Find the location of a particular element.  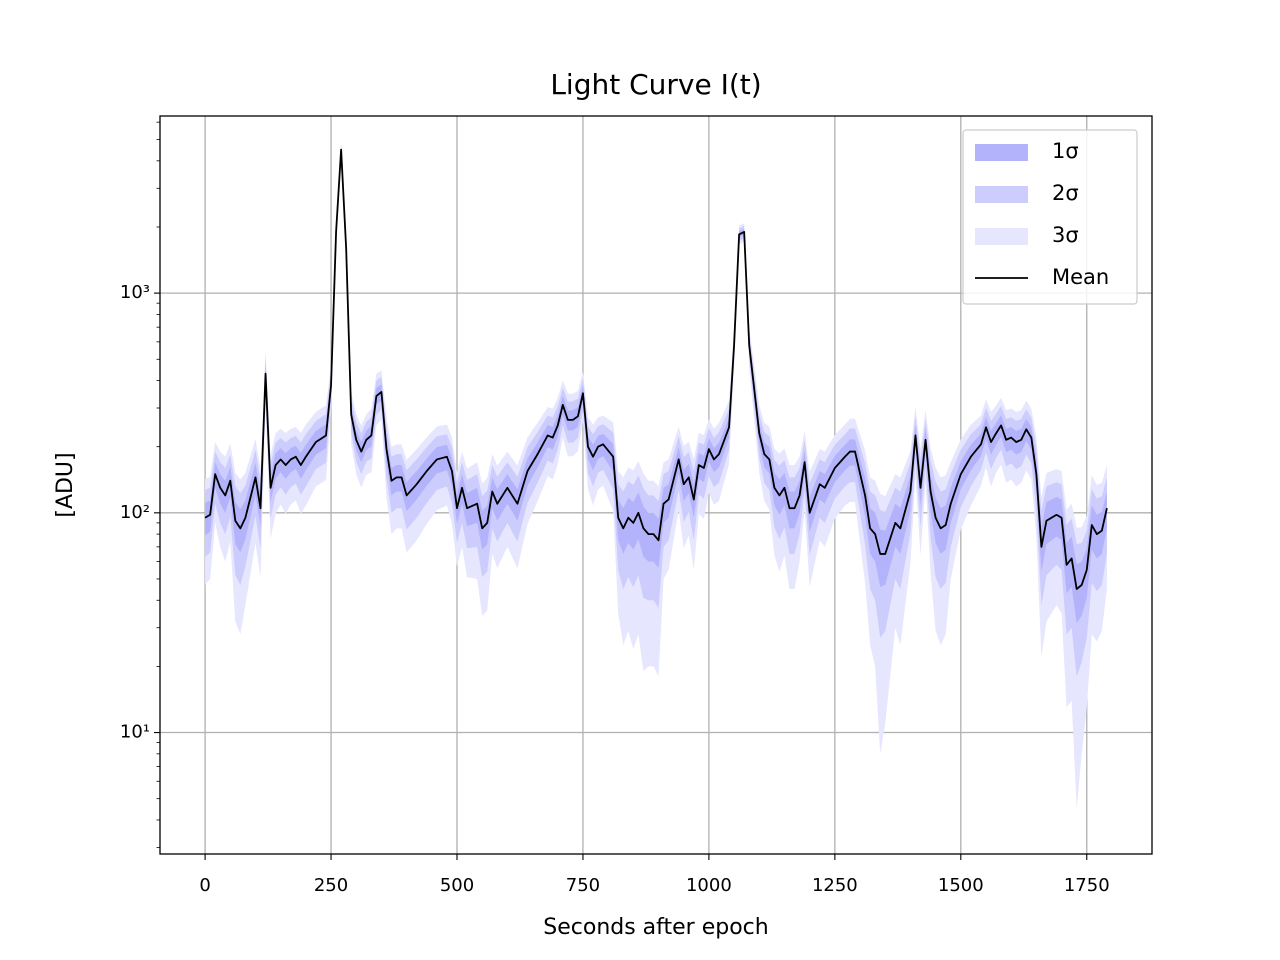

y-tick-label: 10¹ is located at coordinates (135, 732).